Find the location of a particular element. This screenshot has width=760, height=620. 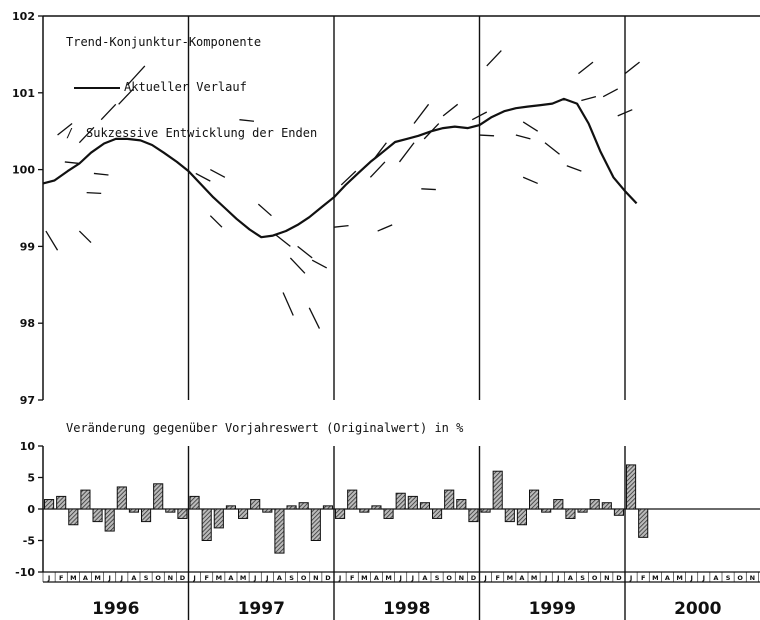

legend-dash-label: Sukzessive Entwicklung der Enden is located at coordinates (201, 133).